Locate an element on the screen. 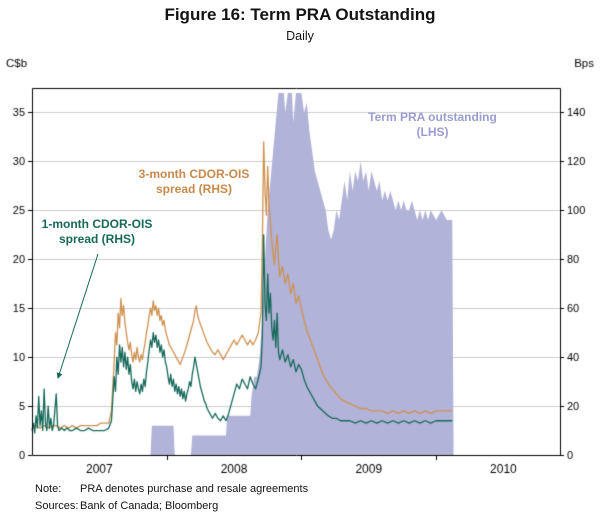 The width and height of the screenshot is (600, 521). annotation-1-month-line1: 1-month CDOR-OIS is located at coordinates (97, 224).